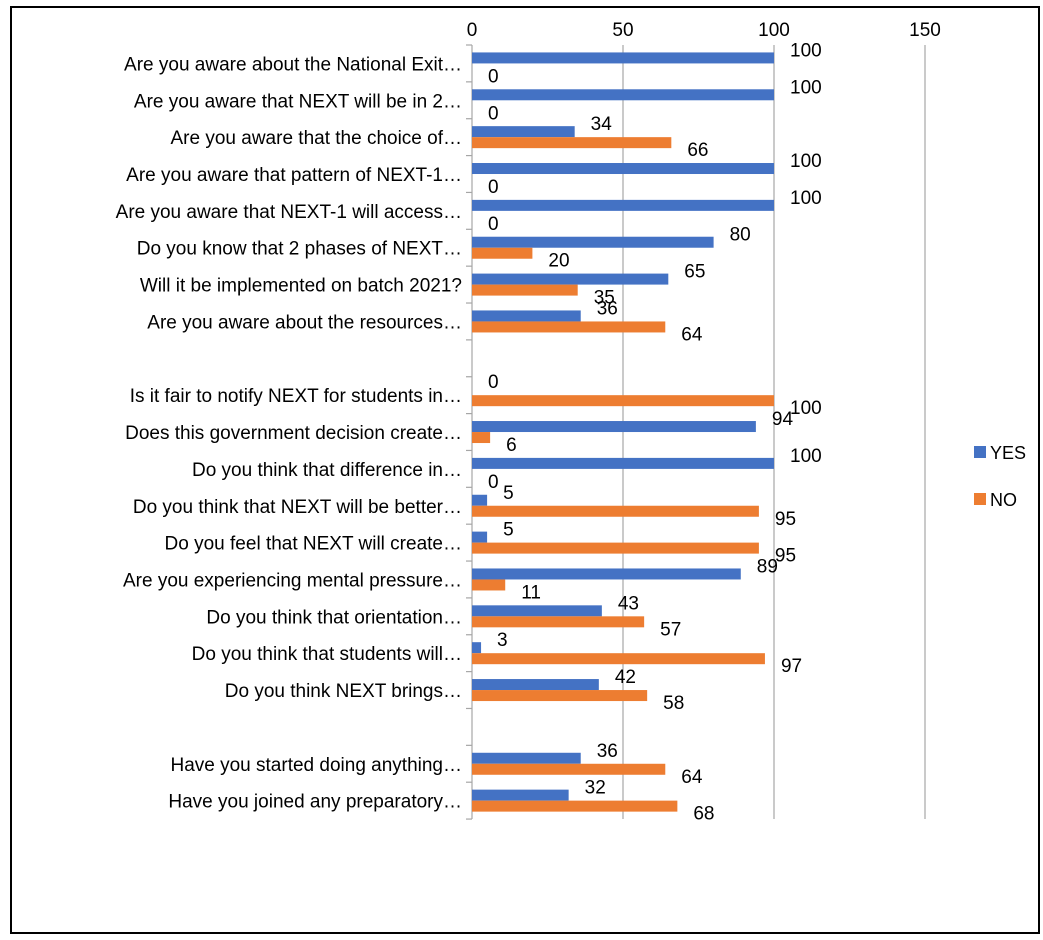 Image resolution: width=1043 pixels, height=940 pixels. Describe the element at coordinates (604, 298) in the screenshot. I see `data-label-no: 35` at that location.